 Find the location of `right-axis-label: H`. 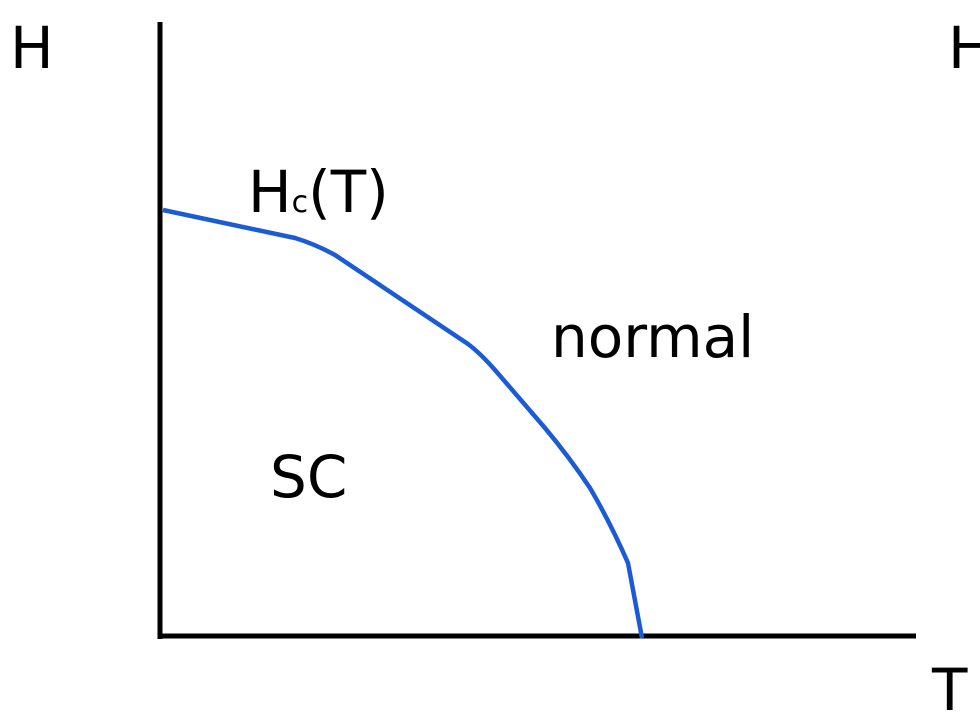

right-axis-label: H is located at coordinates (964, 48).